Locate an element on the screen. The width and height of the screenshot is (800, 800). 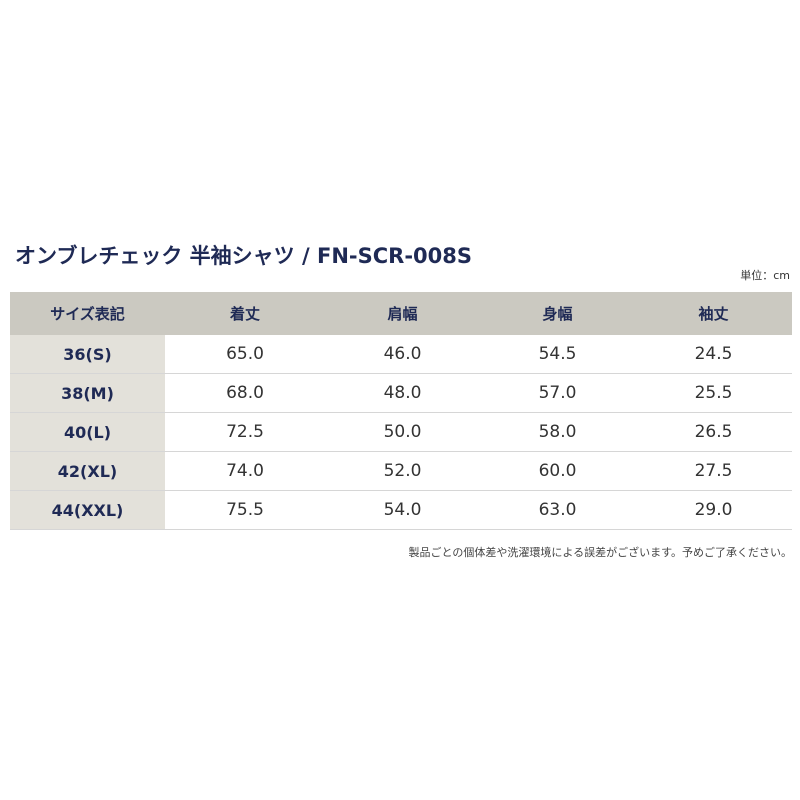
header-cell: 身幅 is located at coordinates (557, 314).